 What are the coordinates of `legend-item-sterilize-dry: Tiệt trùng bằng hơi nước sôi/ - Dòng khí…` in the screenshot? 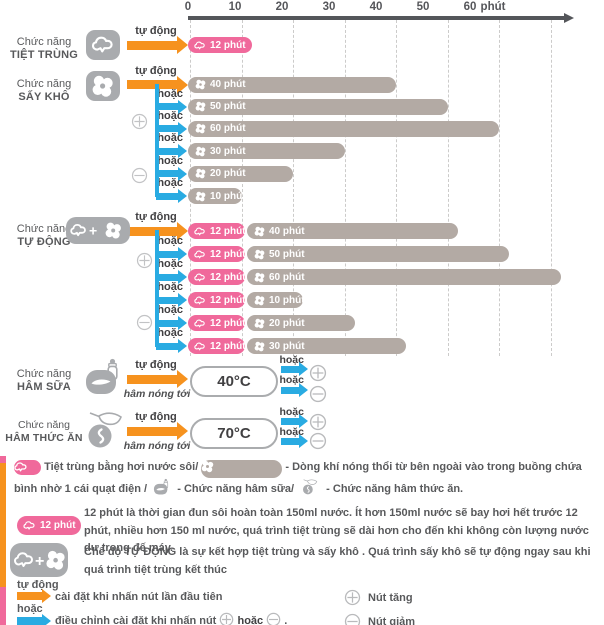 It's located at (309, 479).